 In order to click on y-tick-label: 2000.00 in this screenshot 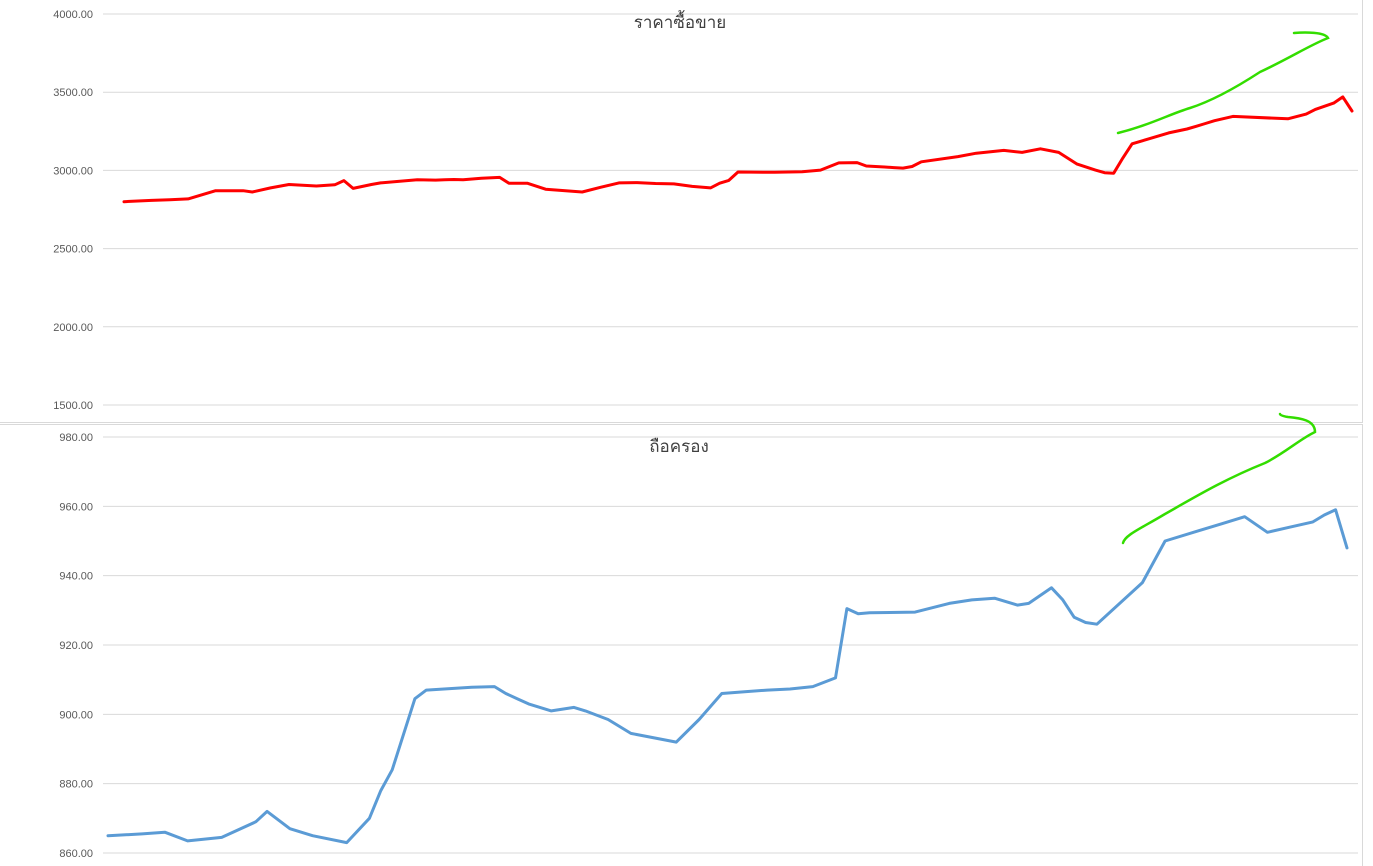, I will do `click(73, 328)`.